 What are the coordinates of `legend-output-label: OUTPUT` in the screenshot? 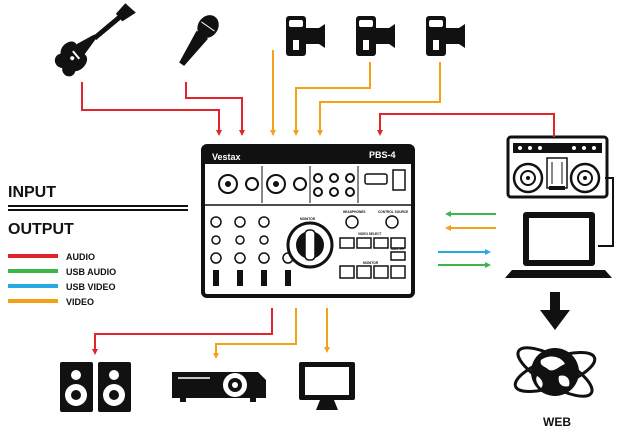 It's located at (41, 229).